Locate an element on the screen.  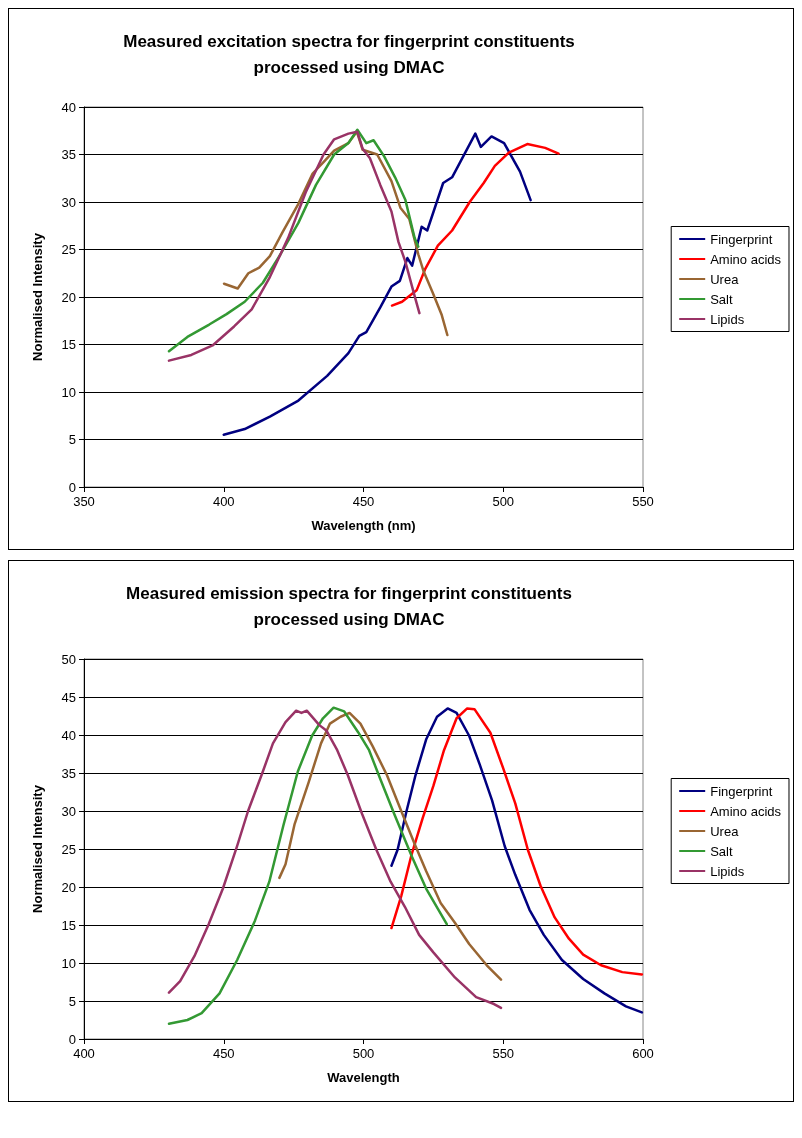
x-axis-title: Wavelength is located at coordinates (363, 1077).